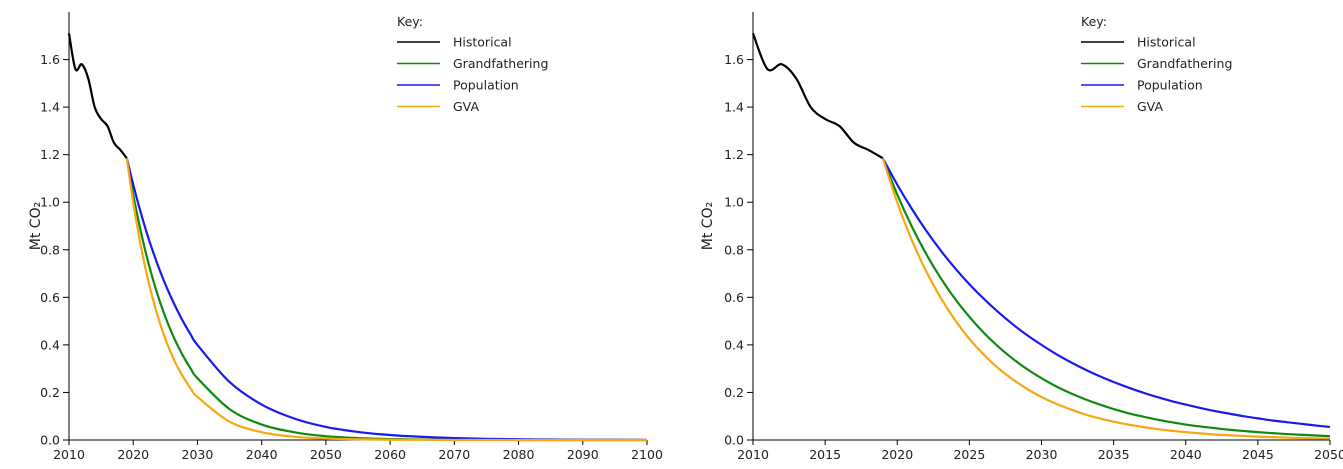 This screenshot has height=469, width=1343. I want to click on x-tick-label: 2070, so click(454, 454).